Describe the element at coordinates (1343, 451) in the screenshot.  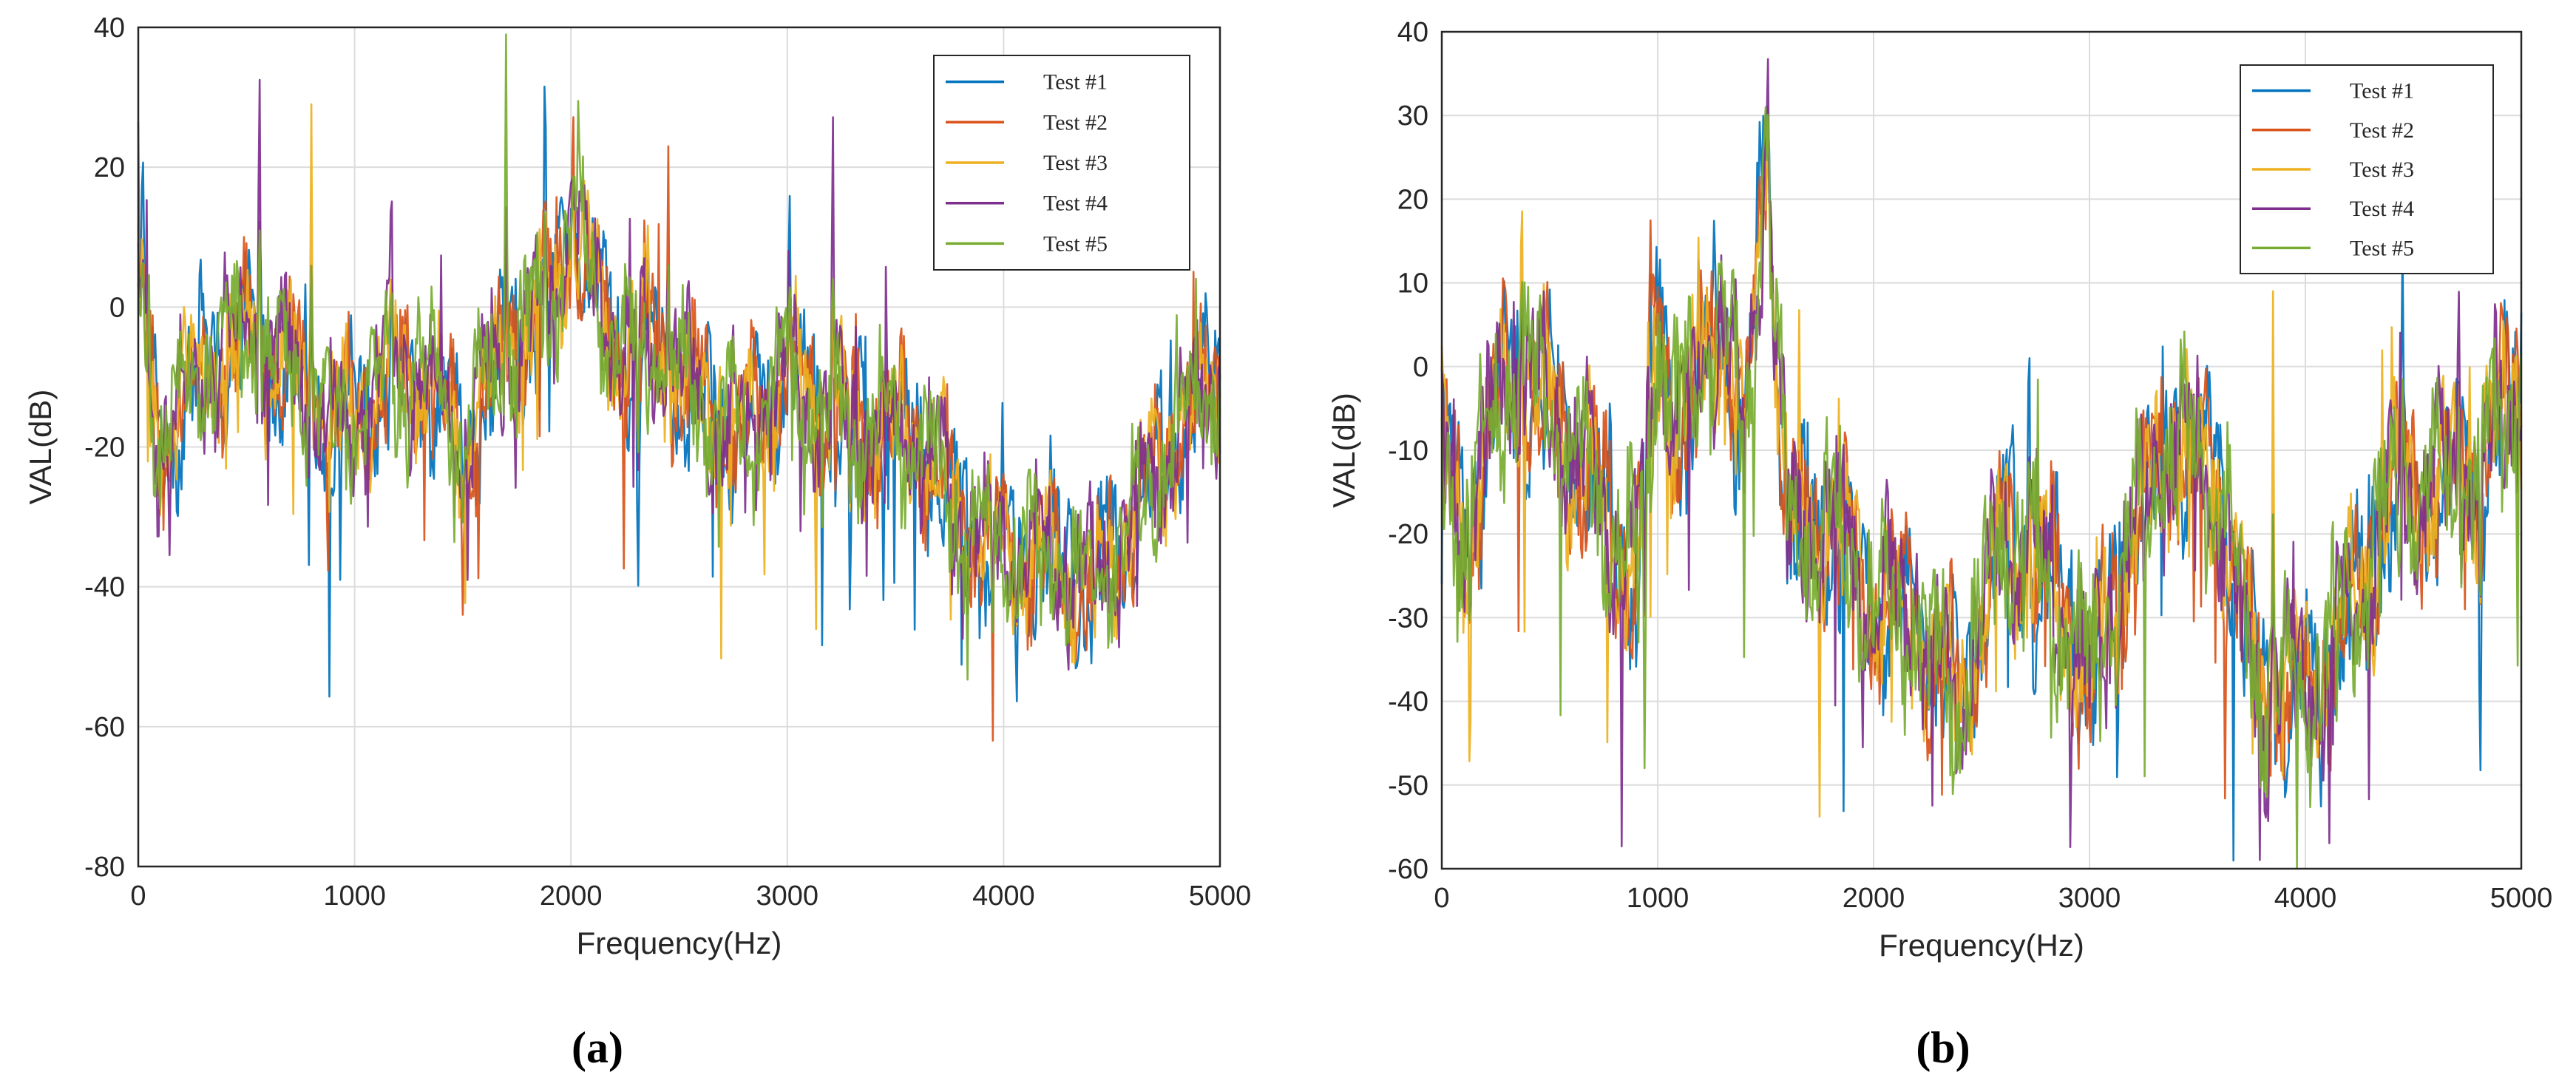
I see `y-axis-label-b: VAL(dB)` at that location.